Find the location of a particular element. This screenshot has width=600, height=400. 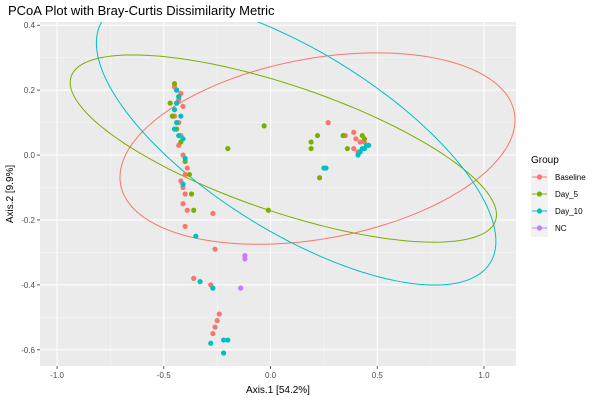

legend-label-nc: NC is located at coordinates (561, 228).